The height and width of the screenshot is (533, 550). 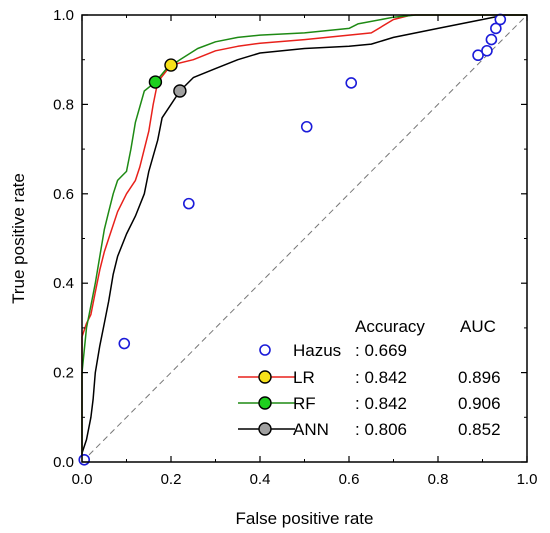 I want to click on x-tick-label: 0.0, so click(x=82, y=479).